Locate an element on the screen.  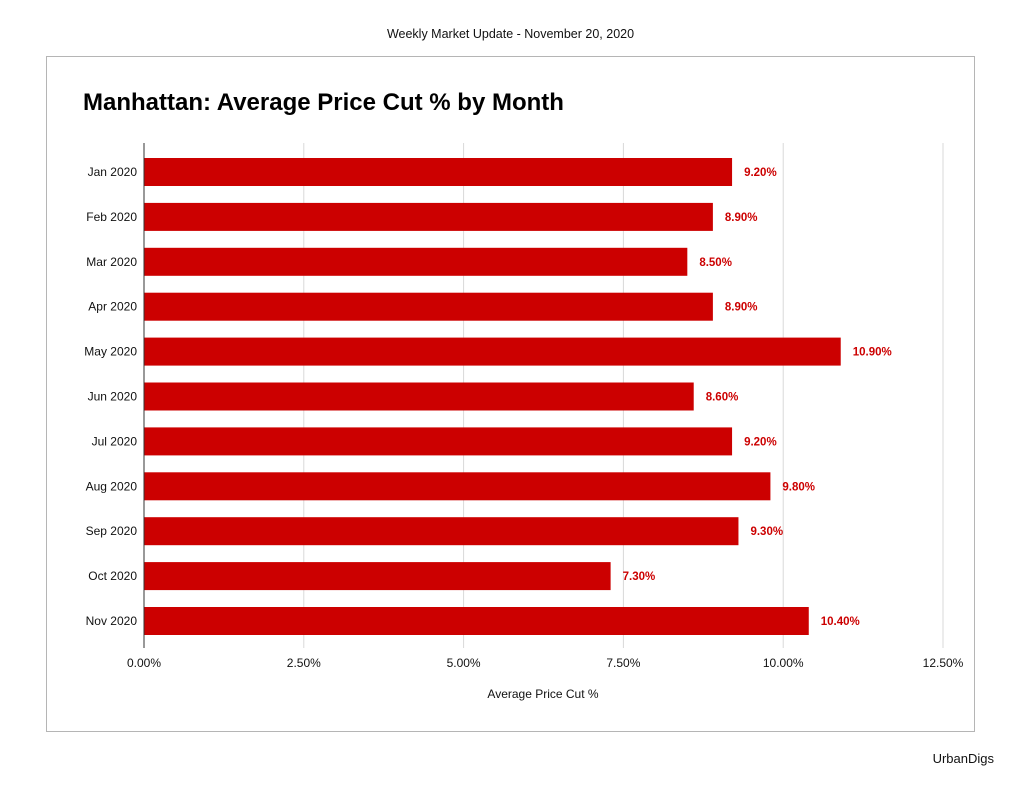
category-label: Sep 2020 is located at coordinates (112, 531).